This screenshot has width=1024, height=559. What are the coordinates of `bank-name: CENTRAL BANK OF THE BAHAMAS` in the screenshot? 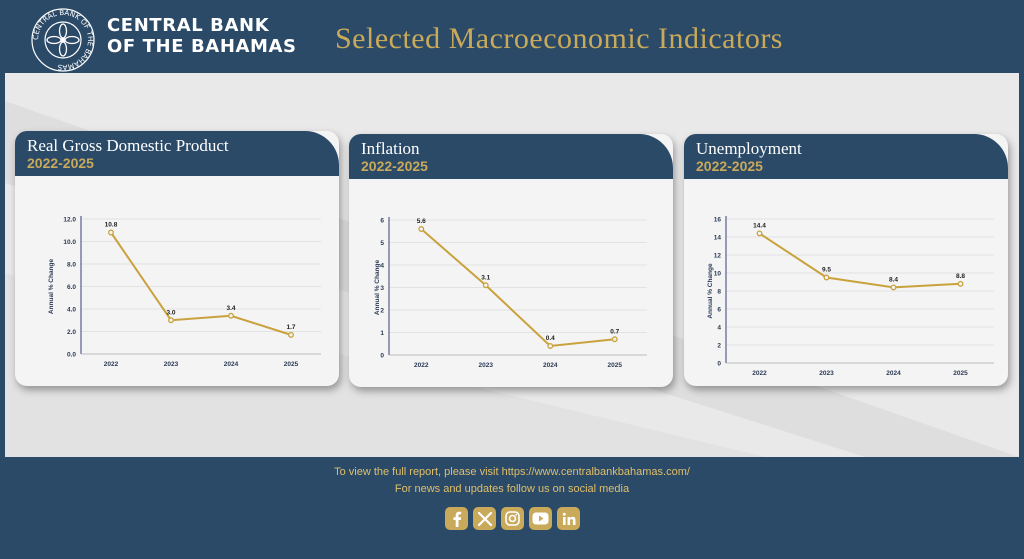 It's located at (202, 36).